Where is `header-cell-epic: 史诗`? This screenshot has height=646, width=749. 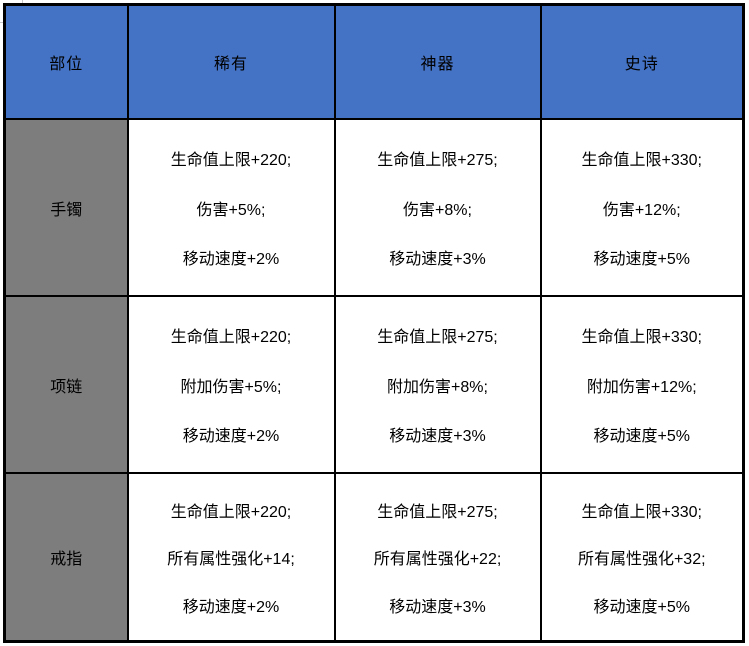 header-cell-epic: 史诗 is located at coordinates (642, 61).